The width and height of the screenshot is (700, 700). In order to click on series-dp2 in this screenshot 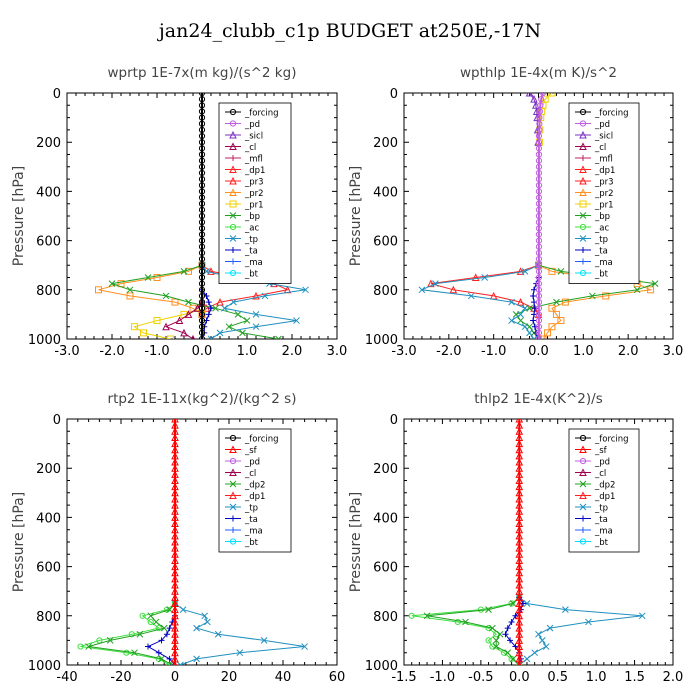, I will do `click(473, 629)`.